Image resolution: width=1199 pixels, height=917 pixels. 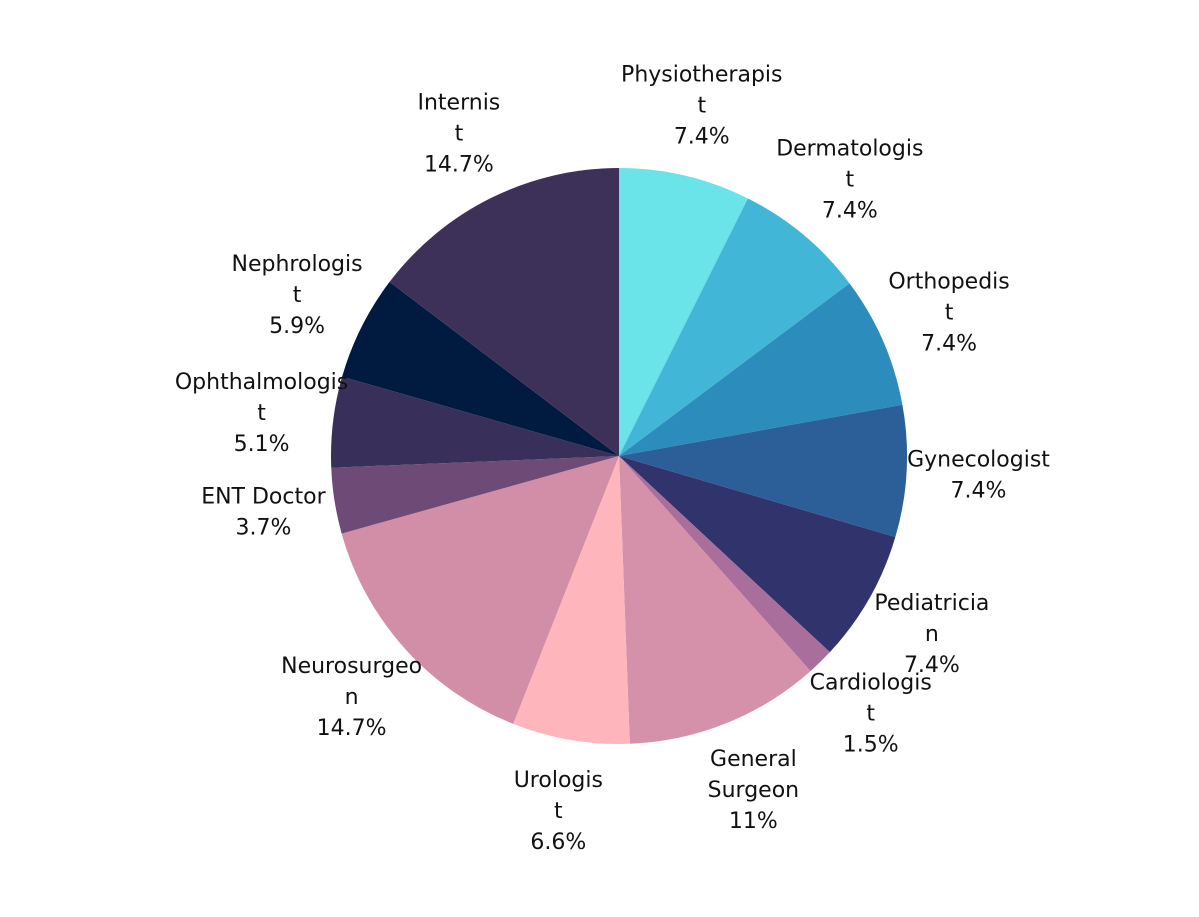 What do you see at coordinates (763, 471) in the screenshot?
I see `pie-slice-gynecologist` at bounding box center [763, 471].